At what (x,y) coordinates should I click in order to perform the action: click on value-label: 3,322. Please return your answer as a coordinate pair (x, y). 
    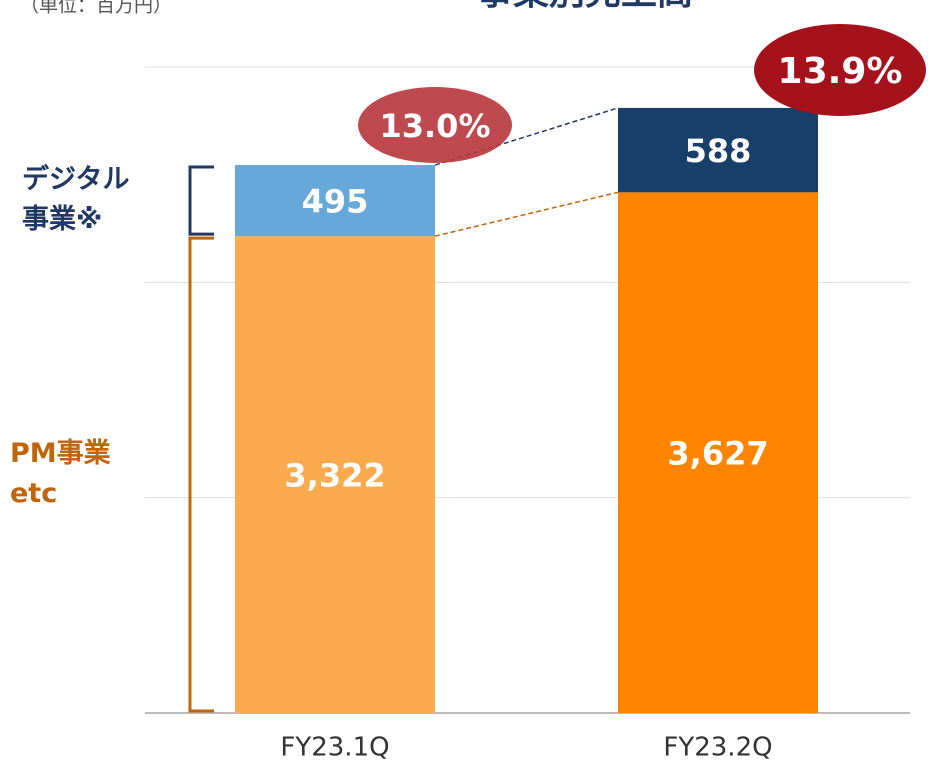
    Looking at the image, I should click on (334, 476).